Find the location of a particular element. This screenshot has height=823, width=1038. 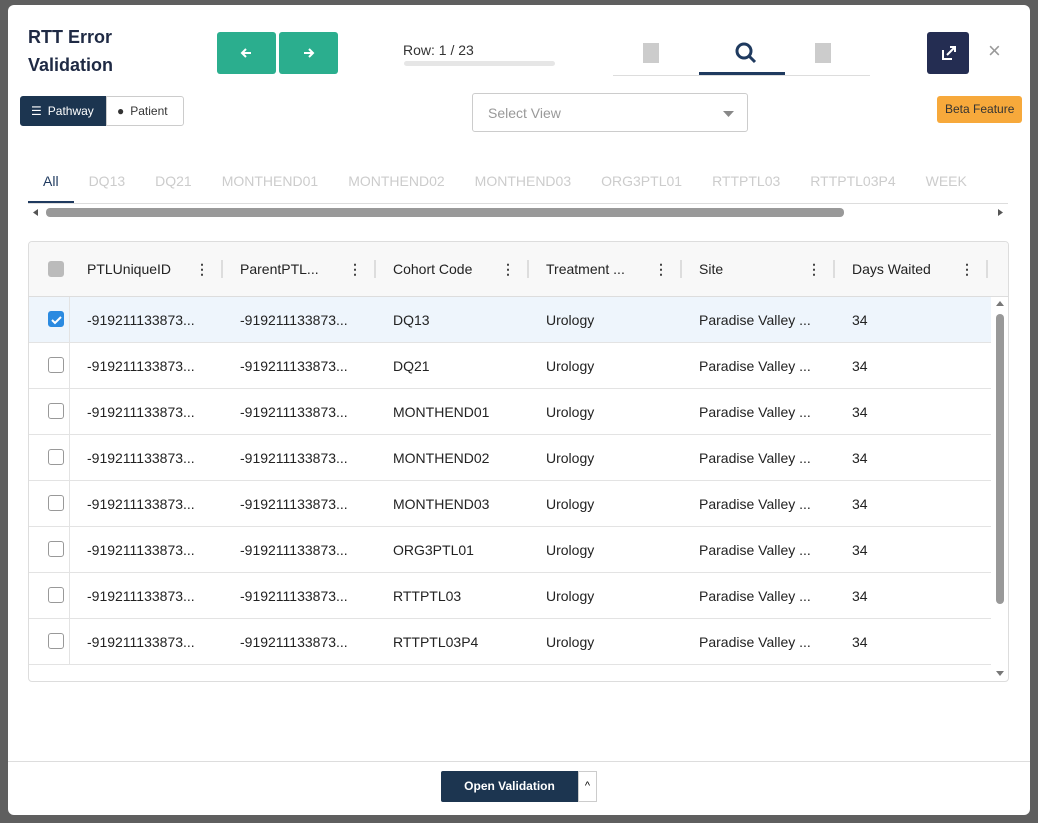

tab: DQ21 is located at coordinates (173, 181).